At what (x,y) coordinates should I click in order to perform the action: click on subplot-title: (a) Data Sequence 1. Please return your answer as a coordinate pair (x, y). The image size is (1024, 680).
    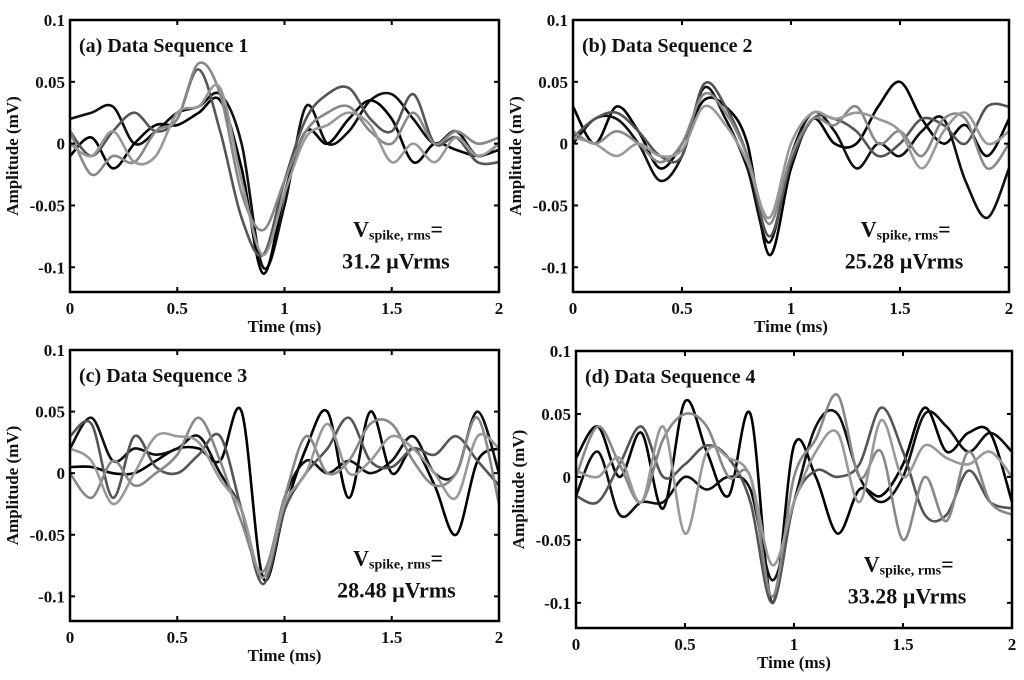
    Looking at the image, I should click on (163, 46).